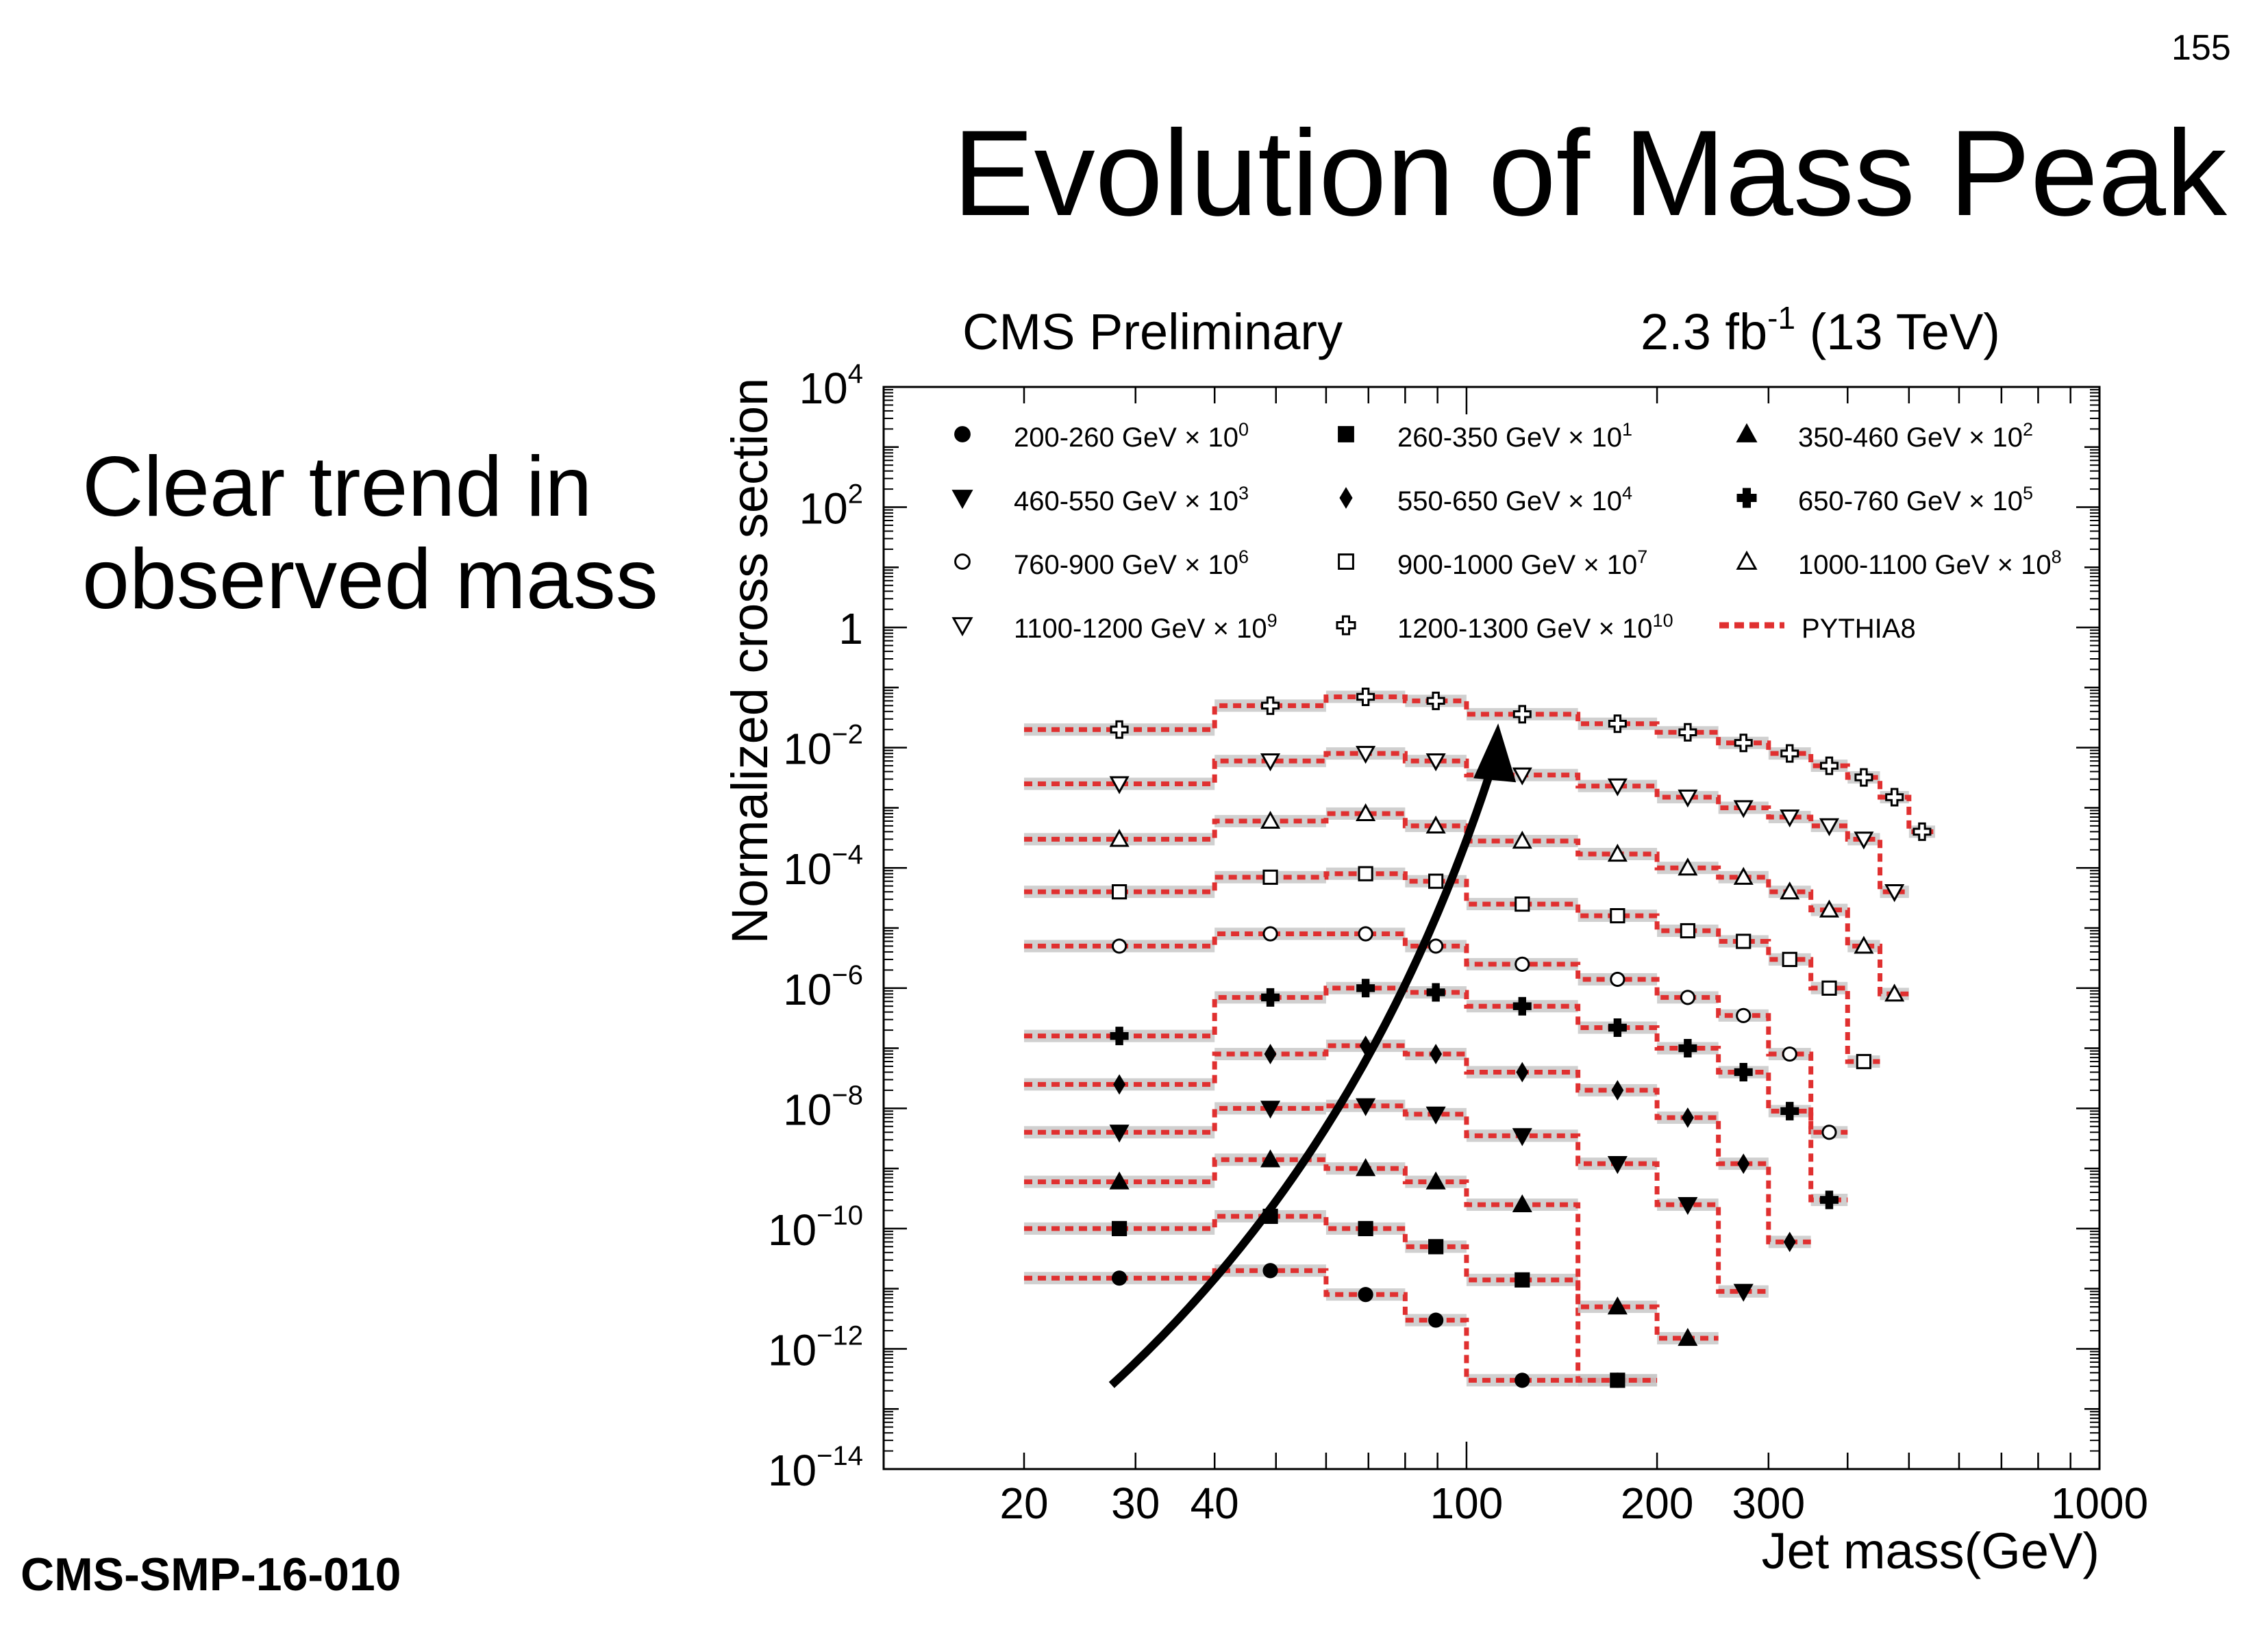  What do you see at coordinates (1514, 499) in the screenshot?
I see `legend-label: 550-650 GeV × 104` at bounding box center [1514, 499].